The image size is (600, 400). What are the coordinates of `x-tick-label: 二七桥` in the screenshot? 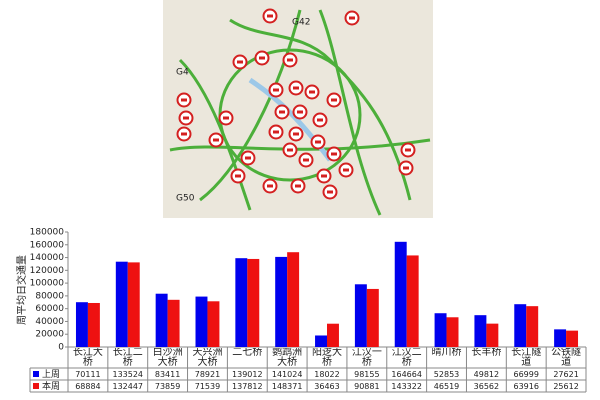 It's located at (247, 353).